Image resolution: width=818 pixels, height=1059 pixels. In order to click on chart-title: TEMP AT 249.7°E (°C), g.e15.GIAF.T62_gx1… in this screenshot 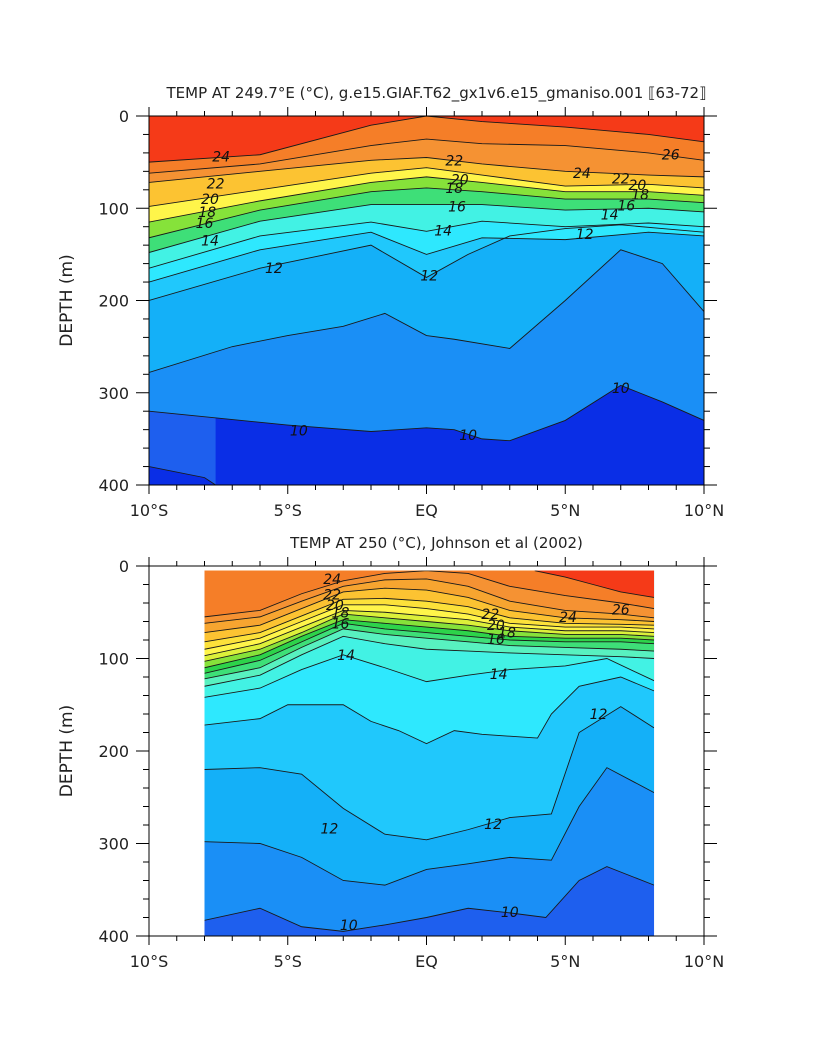, I will do `click(435, 93)`.